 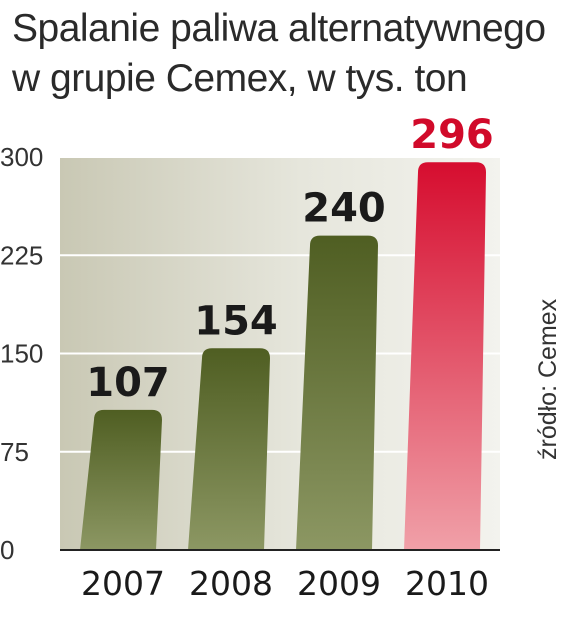 I want to click on title-line-2: w grupie Cemex, w tys. ton, so click(x=240, y=78).